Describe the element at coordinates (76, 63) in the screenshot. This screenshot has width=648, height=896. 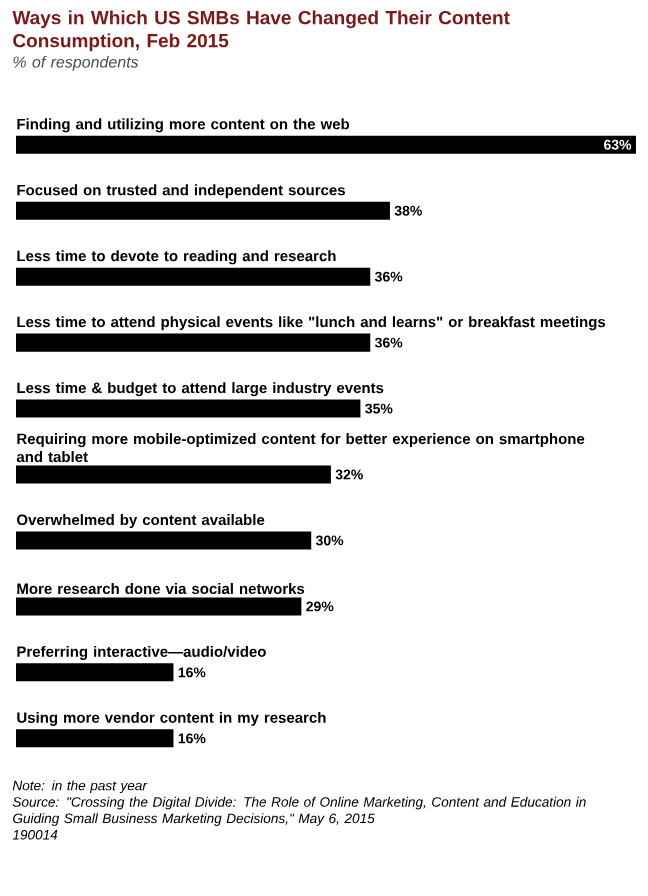
I see `chart-subtitle: % of respondents` at that location.